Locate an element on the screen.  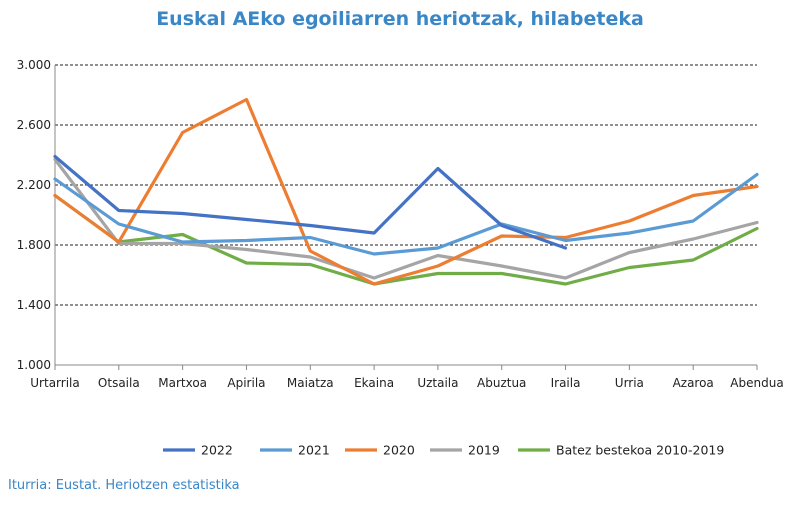
series-line-2022 is located at coordinates (310, 202).